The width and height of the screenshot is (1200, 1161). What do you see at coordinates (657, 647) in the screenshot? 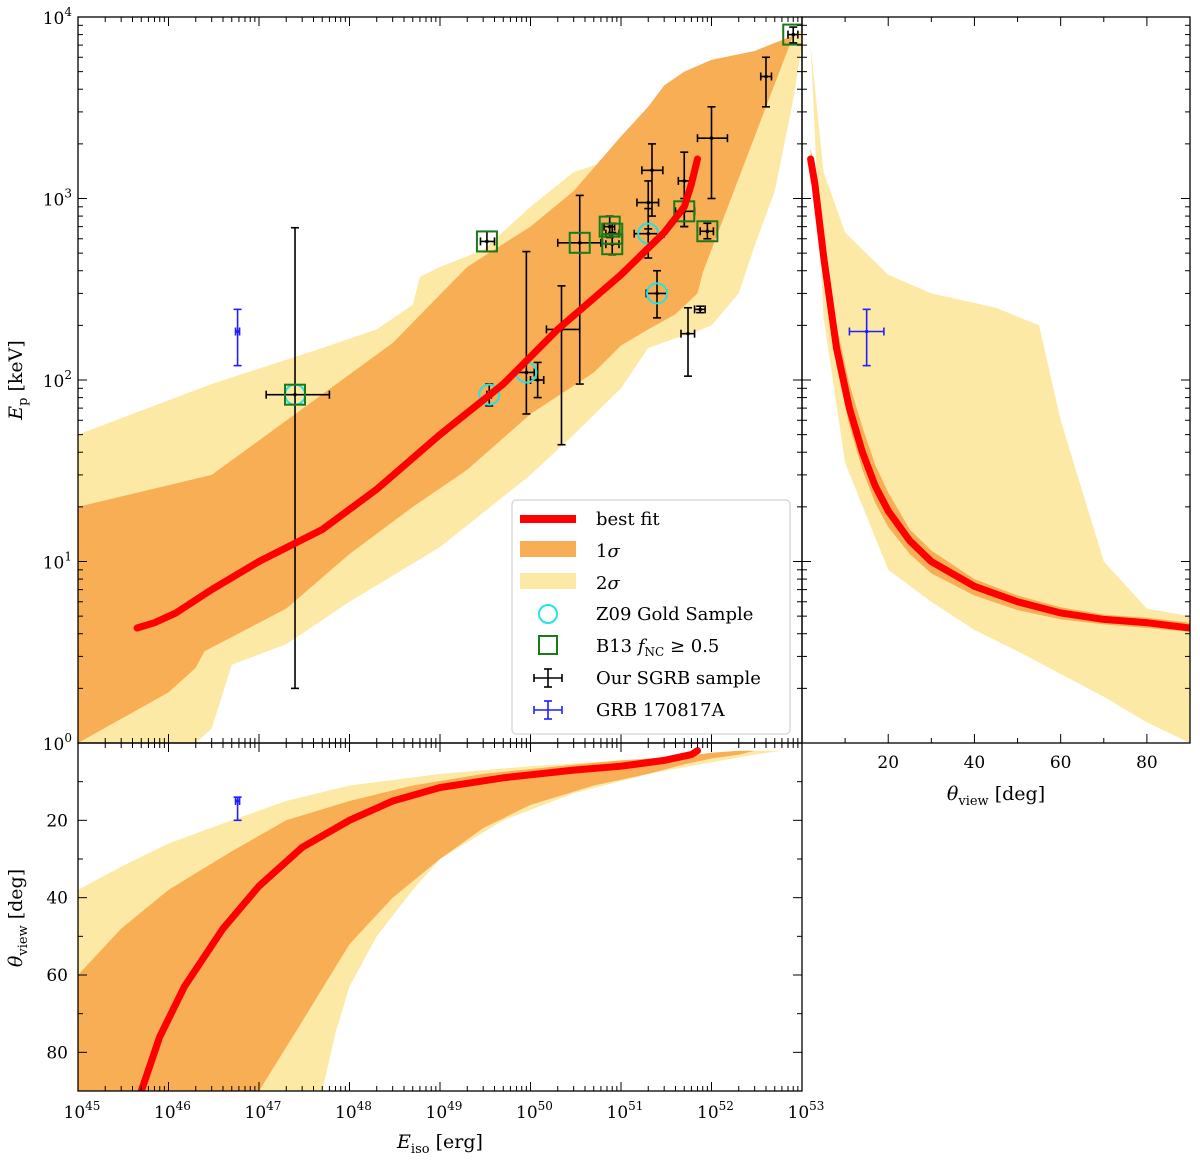
I see `legend-b13: B13 fNC ≥ 0.5` at bounding box center [657, 647].